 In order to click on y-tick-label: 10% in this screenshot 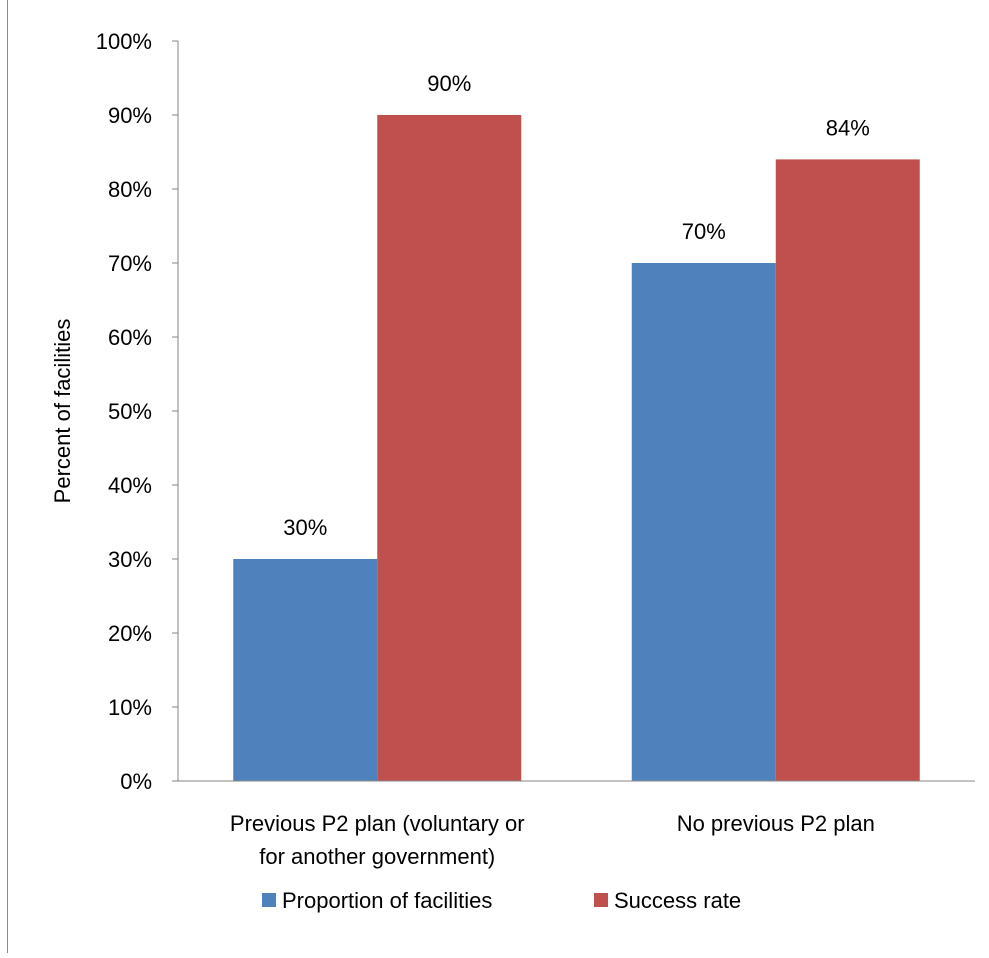, I will do `click(130, 707)`.